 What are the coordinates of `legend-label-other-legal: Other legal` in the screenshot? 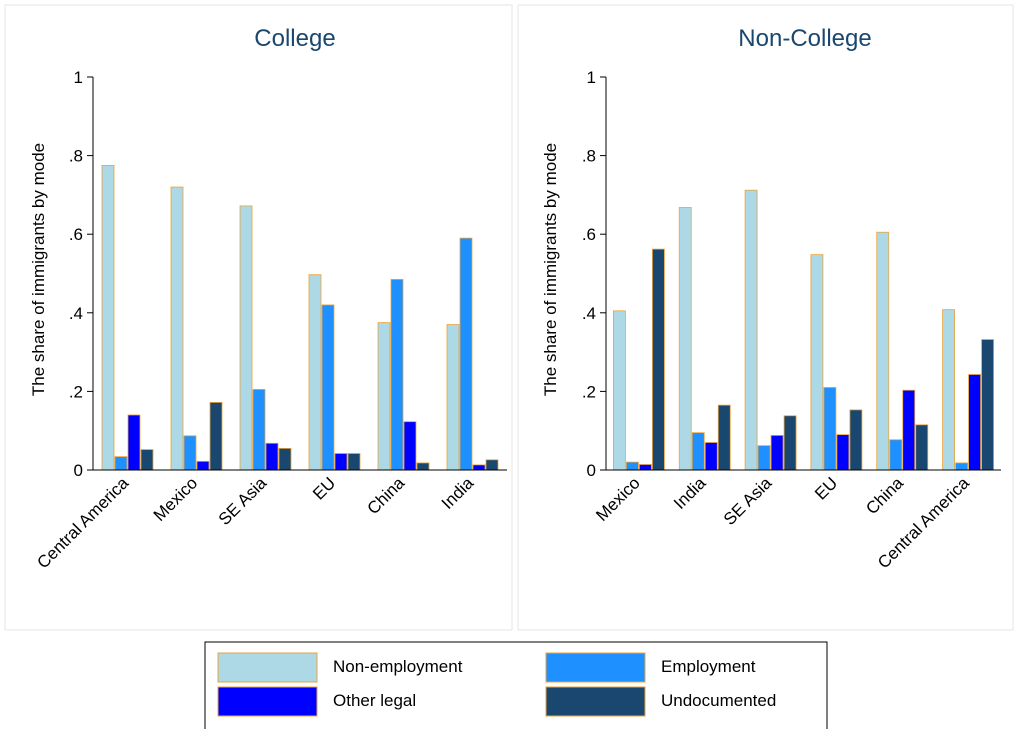 It's located at (374, 700).